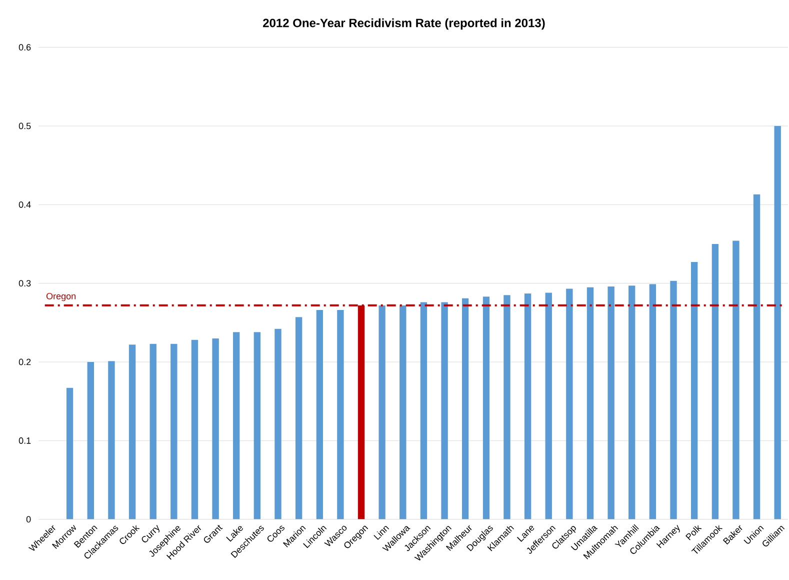 This screenshot has height=580, width=789. What do you see at coordinates (24, 440) in the screenshot?
I see `y-tick-label: 0.1` at bounding box center [24, 440].